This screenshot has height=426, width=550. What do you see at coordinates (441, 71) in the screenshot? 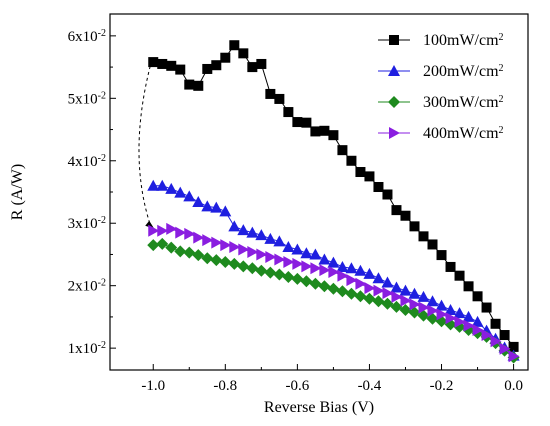
I see `legend-item: 200mW/cm2` at bounding box center [441, 71].